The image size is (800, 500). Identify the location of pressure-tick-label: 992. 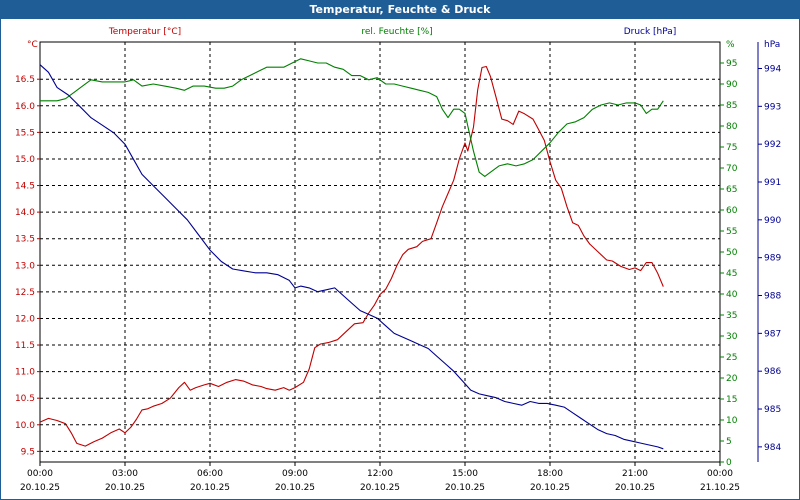
(772, 145).